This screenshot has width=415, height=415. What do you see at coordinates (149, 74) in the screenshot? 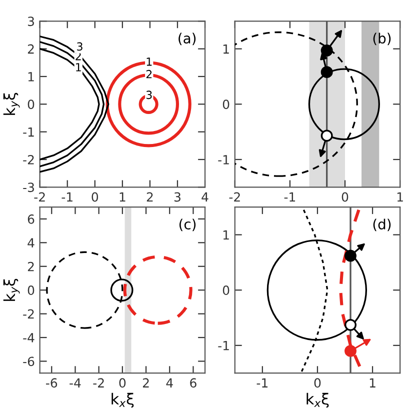
I see `annotation: 2` at bounding box center [149, 74].